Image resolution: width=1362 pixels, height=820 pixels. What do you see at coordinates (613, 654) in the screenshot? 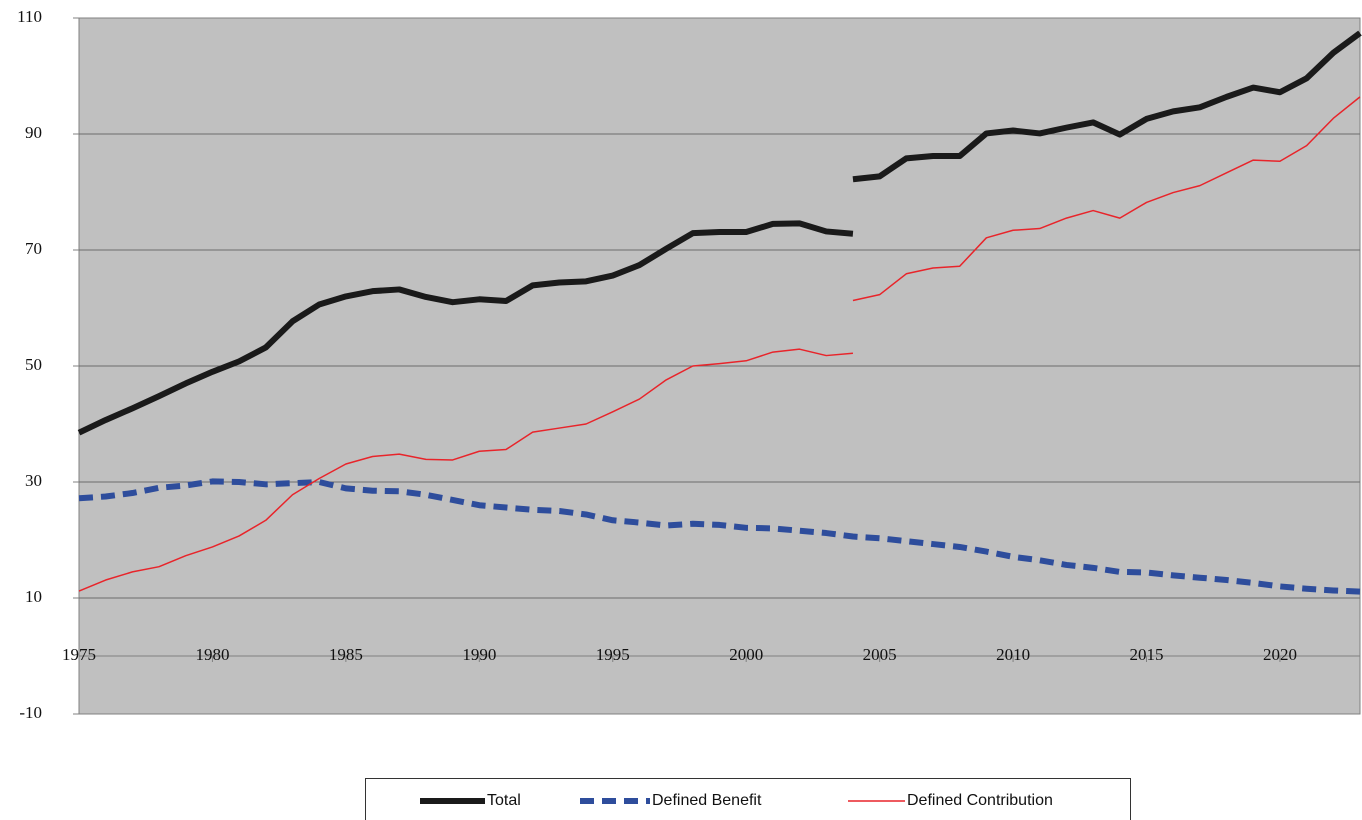
I see `x-tick-label: 1995` at bounding box center [613, 654].